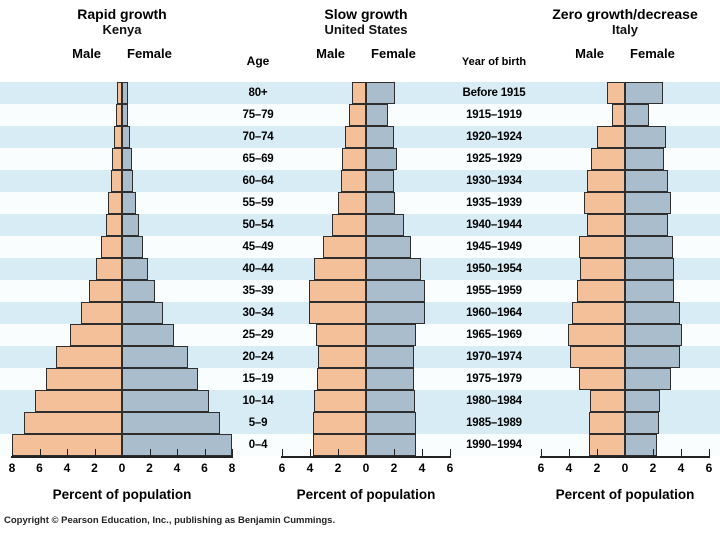  What do you see at coordinates (340, 269) in the screenshot?
I see `male-bar-40–44` at bounding box center [340, 269].